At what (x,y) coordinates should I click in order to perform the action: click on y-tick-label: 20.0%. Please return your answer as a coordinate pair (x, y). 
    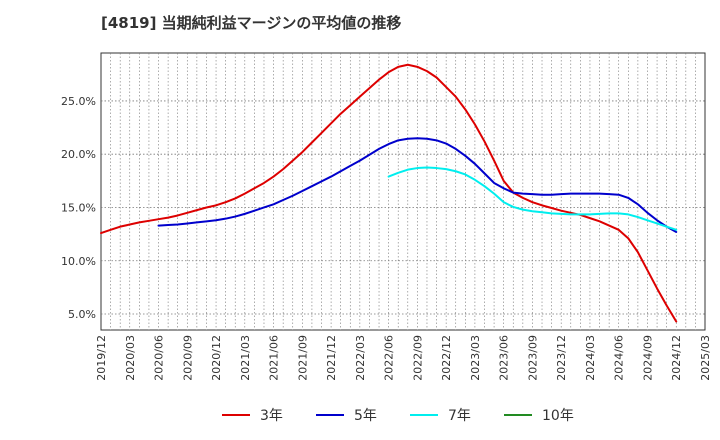
    Looking at the image, I should click on (78, 154).